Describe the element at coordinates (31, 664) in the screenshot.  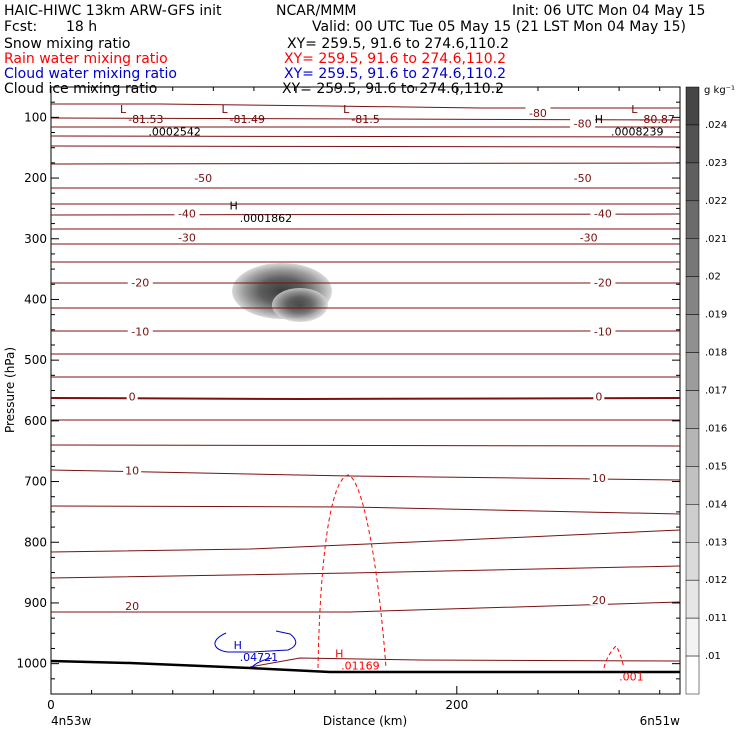
I see `y-tick-label: 1000` at that location.